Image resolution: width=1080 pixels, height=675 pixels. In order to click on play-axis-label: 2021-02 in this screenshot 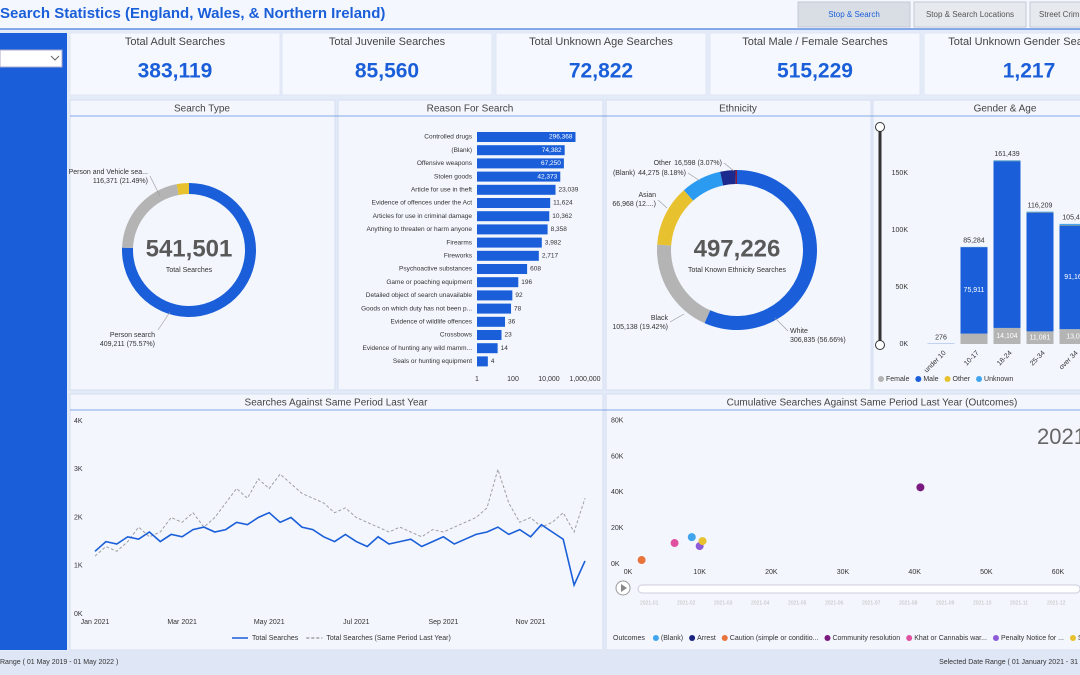, I will do `click(686, 603)`.